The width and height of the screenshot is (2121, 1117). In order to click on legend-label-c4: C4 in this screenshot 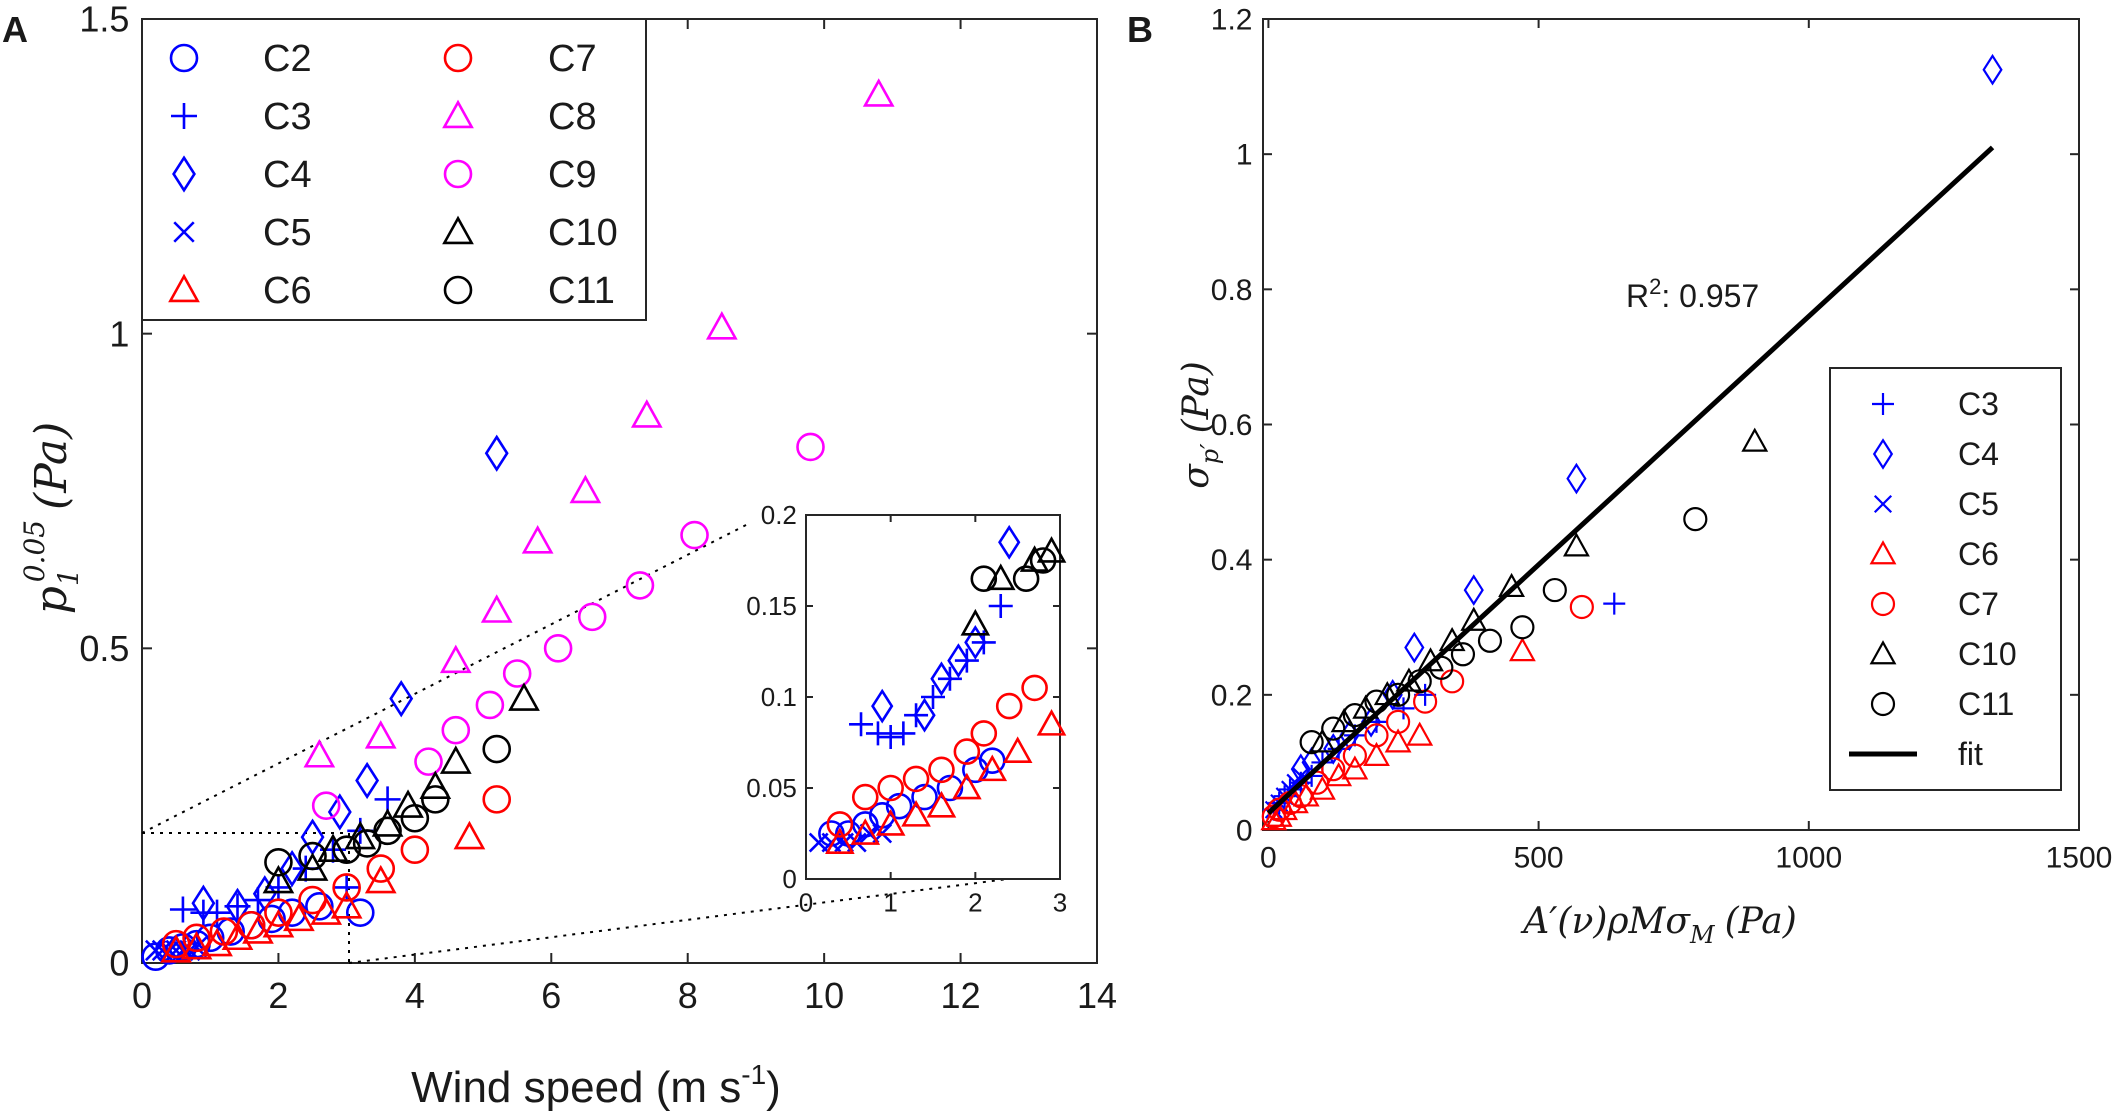, I will do `click(287, 175)`.